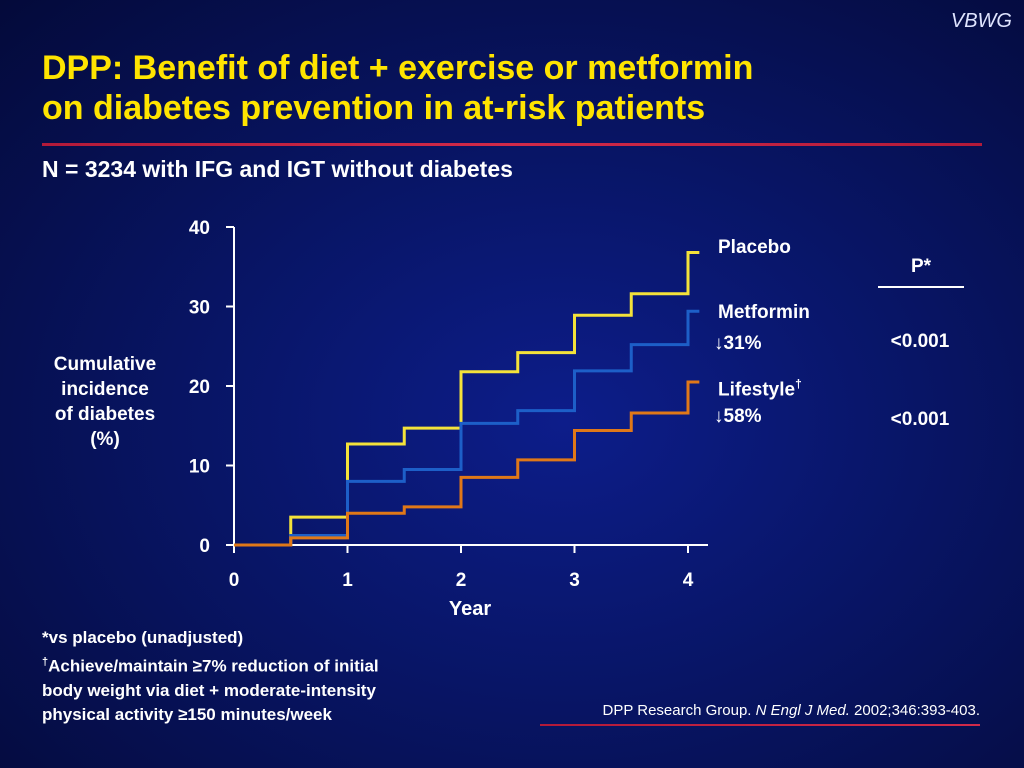 This screenshot has height=768, width=1024. Describe the element at coordinates (754, 247) in the screenshot. I see `legend-placebo: Placebo` at that location.